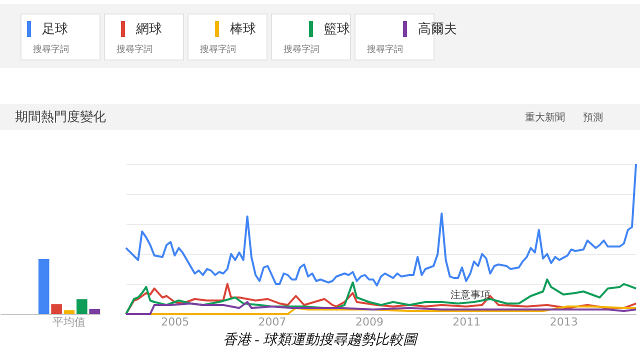  I want to click on chart-title: 期間熱門度變化, so click(60, 117).